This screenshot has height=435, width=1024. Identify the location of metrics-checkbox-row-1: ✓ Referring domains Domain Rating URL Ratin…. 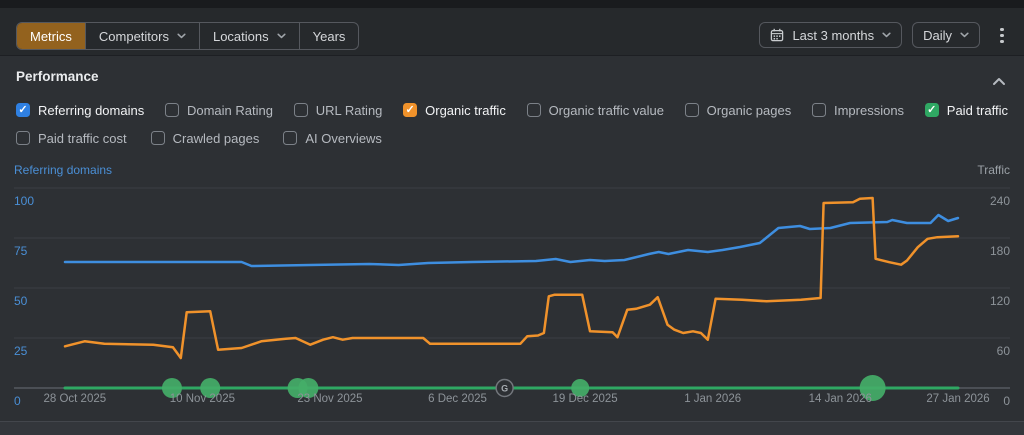
(512, 110).